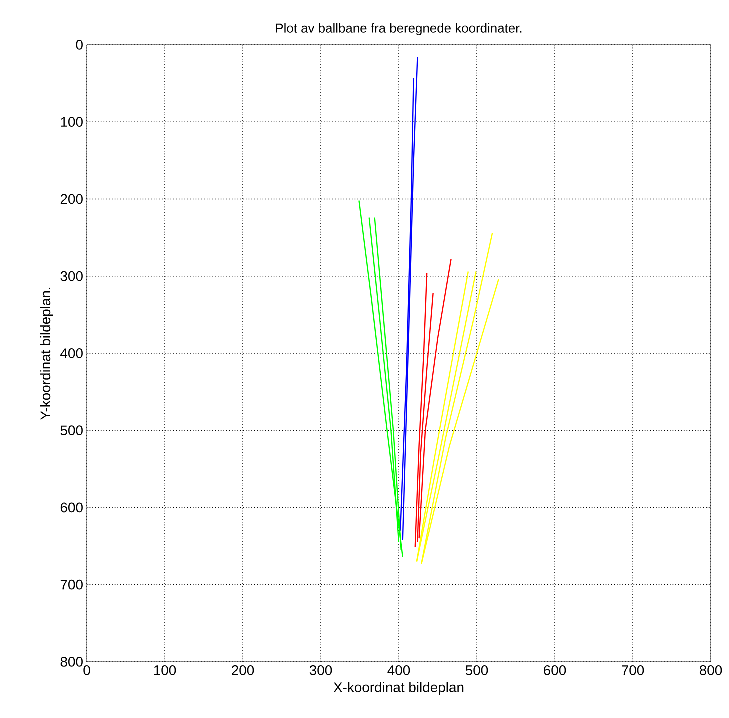 This screenshot has width=729, height=718. Describe the element at coordinates (711, 671) in the screenshot. I see `x-tick-label: 800` at that location.